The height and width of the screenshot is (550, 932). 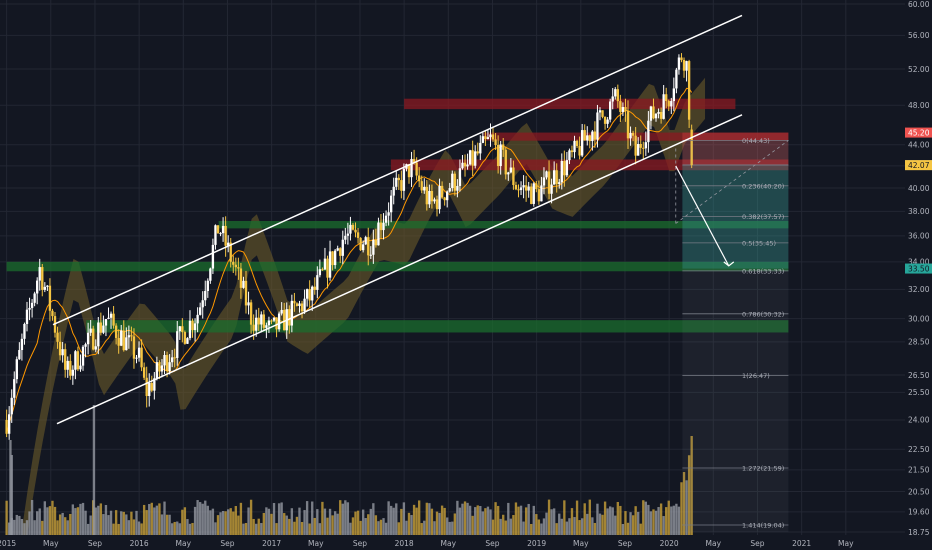 I want to click on fib-label: 0(44.43), so click(x=756, y=141).